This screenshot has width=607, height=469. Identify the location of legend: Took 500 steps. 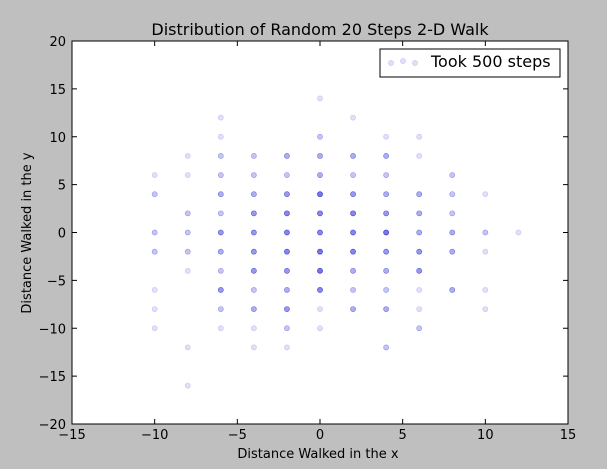
(470, 63).